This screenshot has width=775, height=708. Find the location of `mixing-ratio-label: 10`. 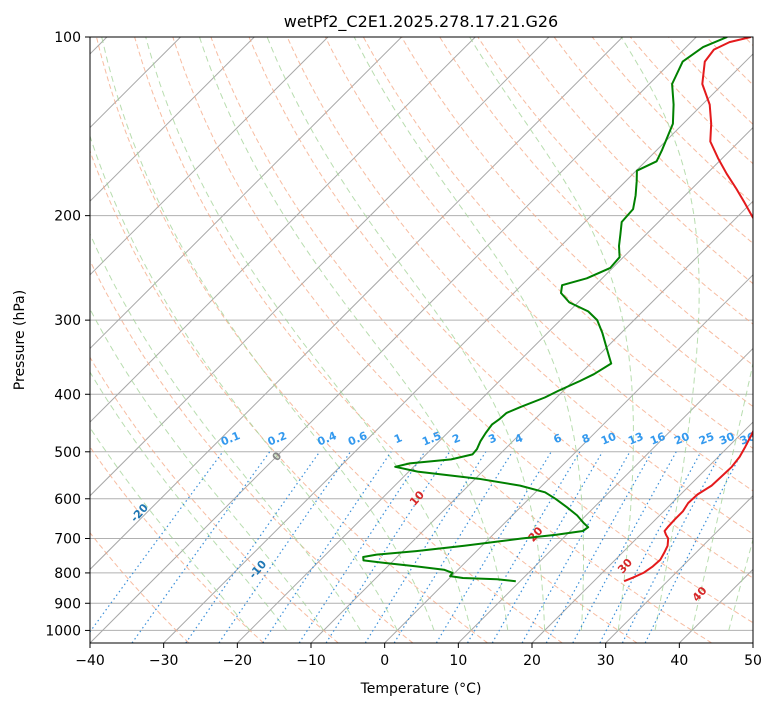

mixing-ratio-label: 10 is located at coordinates (608, 439).